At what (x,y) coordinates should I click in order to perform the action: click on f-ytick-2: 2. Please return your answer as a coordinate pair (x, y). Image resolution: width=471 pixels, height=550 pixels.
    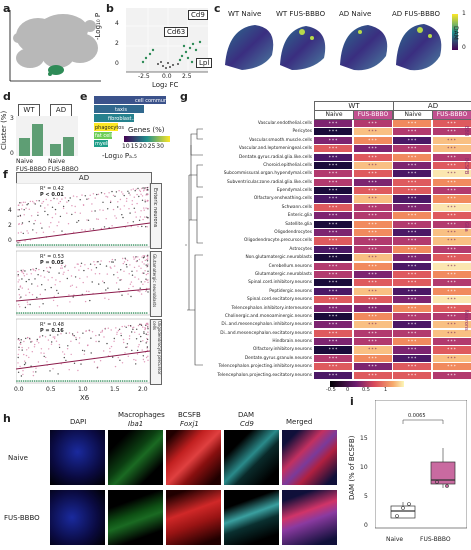
    Looking at the image, I should click on (10, 225).